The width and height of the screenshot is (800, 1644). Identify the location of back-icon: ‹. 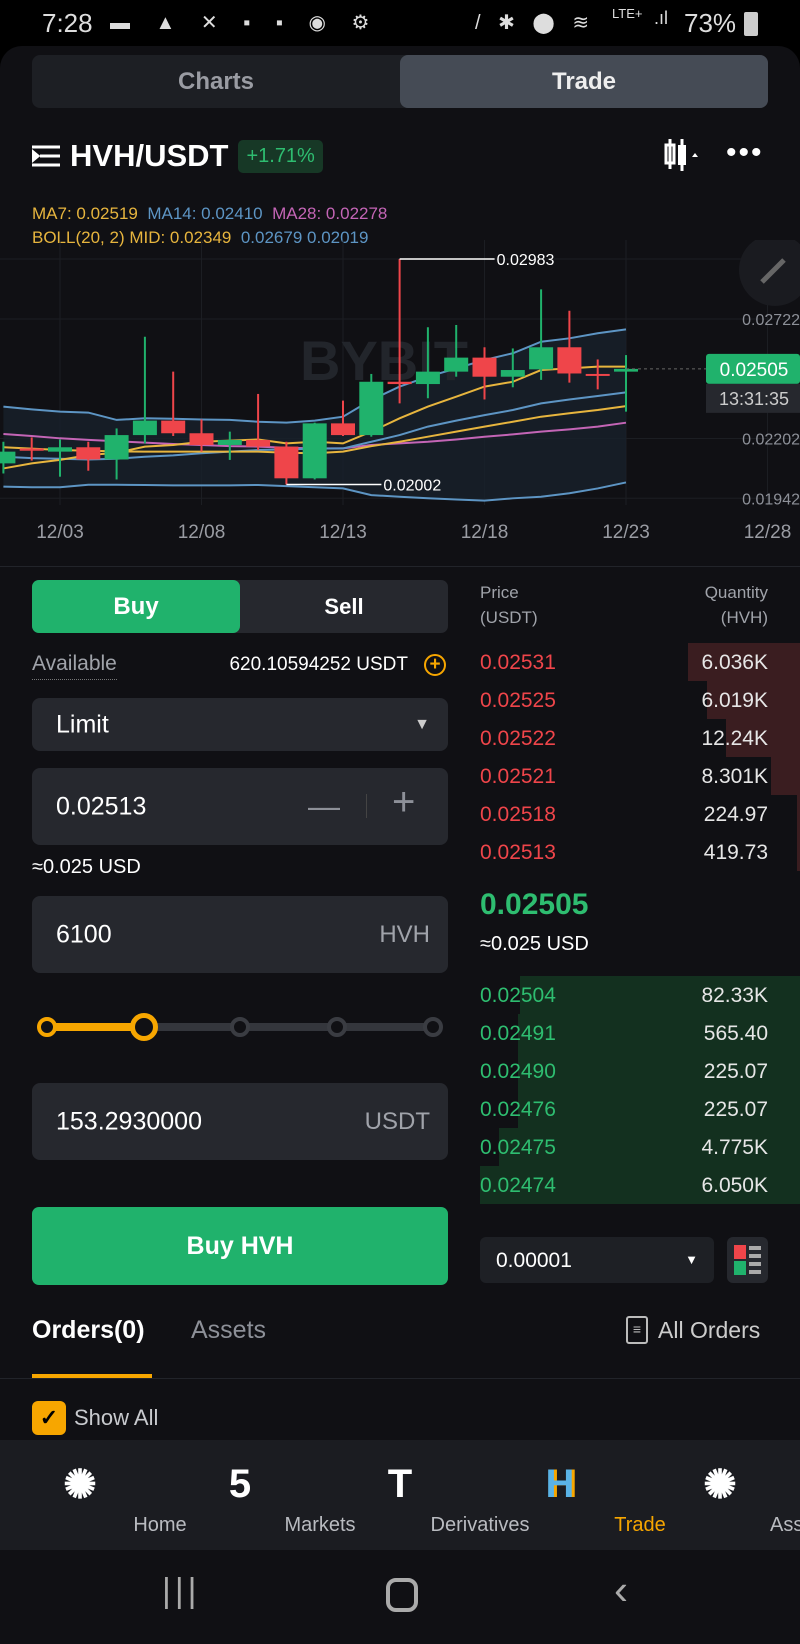
(621, 1589).